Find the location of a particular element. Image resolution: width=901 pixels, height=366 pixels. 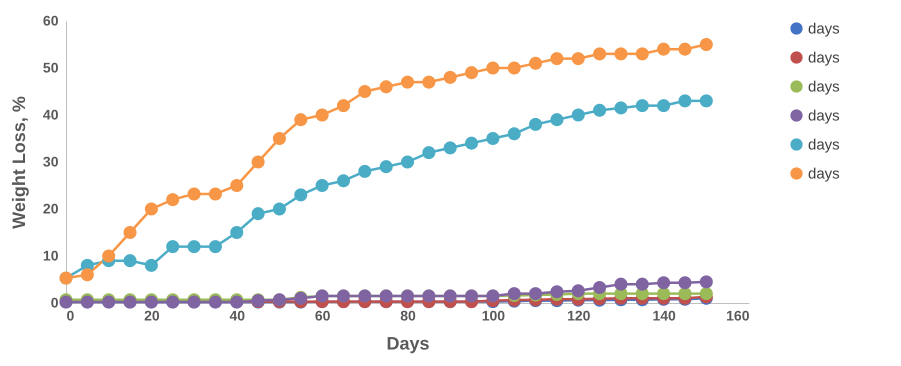

y-tick-label: 50 is located at coordinates (50, 68).